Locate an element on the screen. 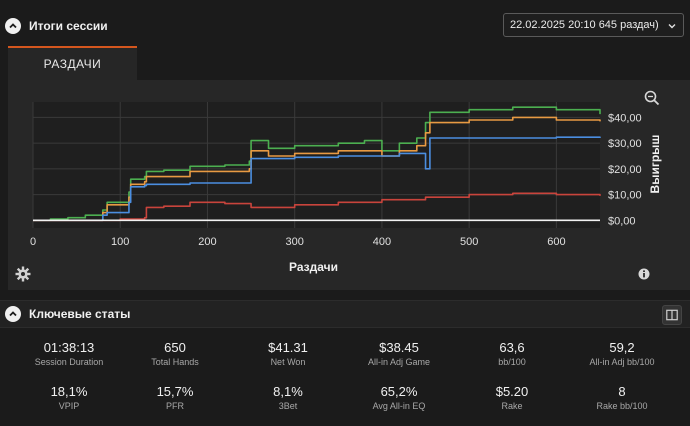 The width and height of the screenshot is (690, 426). key-stats-header: Ключевые статы is located at coordinates (345, 314).